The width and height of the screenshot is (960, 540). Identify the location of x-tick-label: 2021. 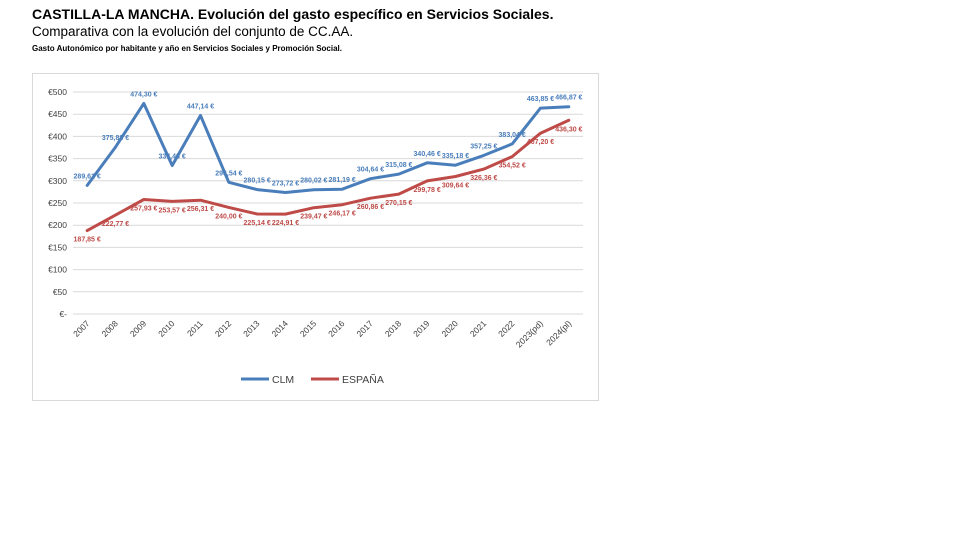
(478, 328).